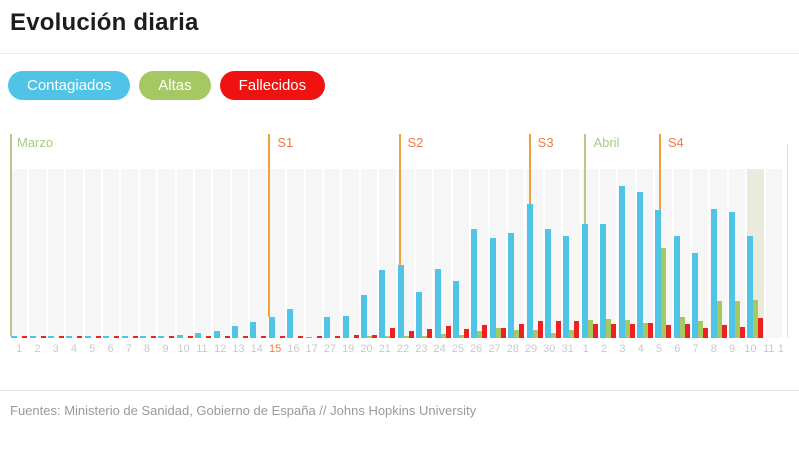  Describe the element at coordinates (272, 85) in the screenshot. I see `legend-pill-fallecidos: Fallecidos` at that location.